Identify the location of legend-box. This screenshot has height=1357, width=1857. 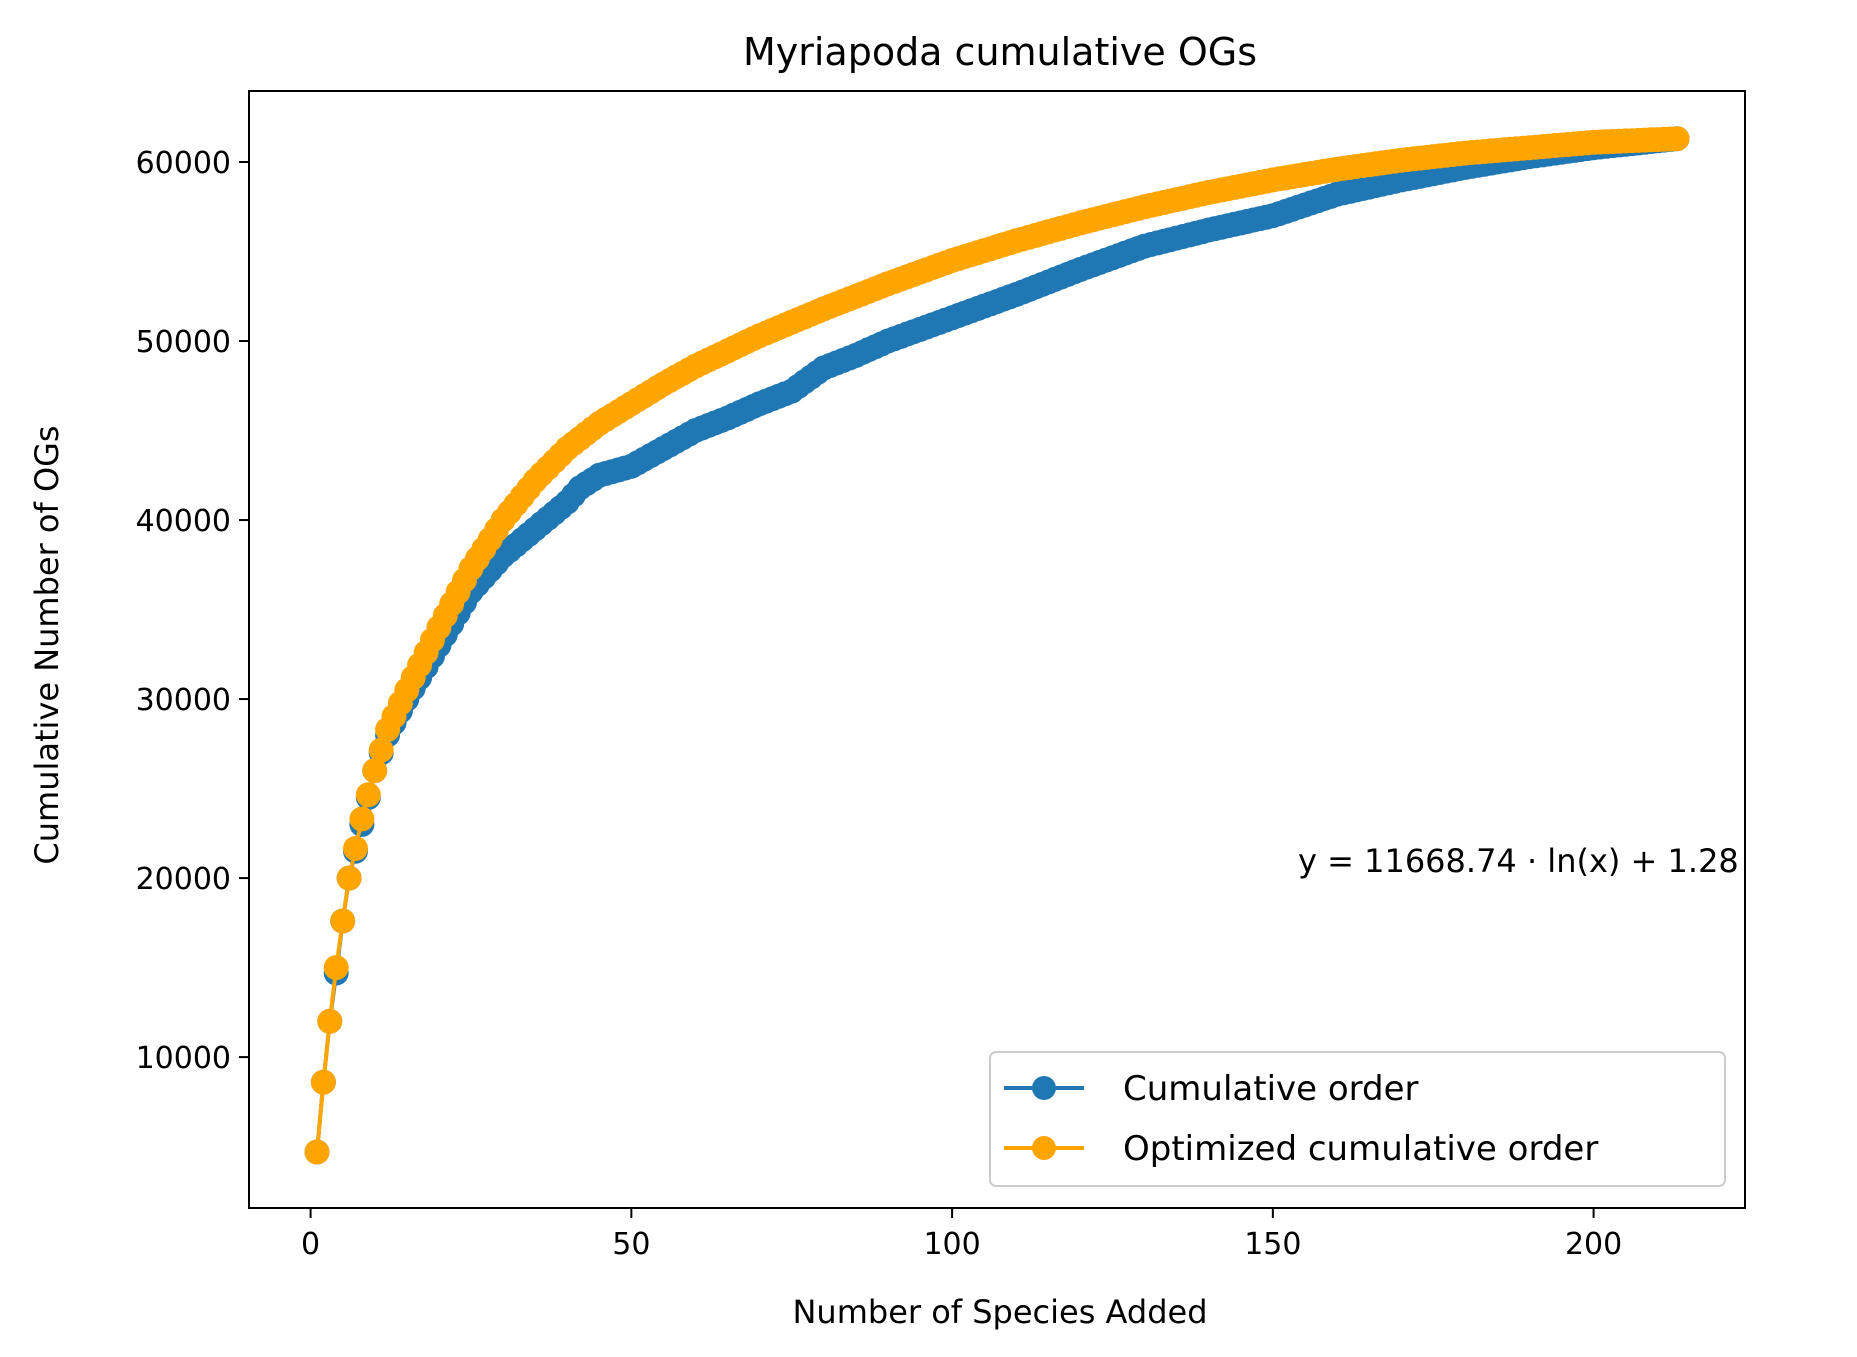
(1357, 1119).